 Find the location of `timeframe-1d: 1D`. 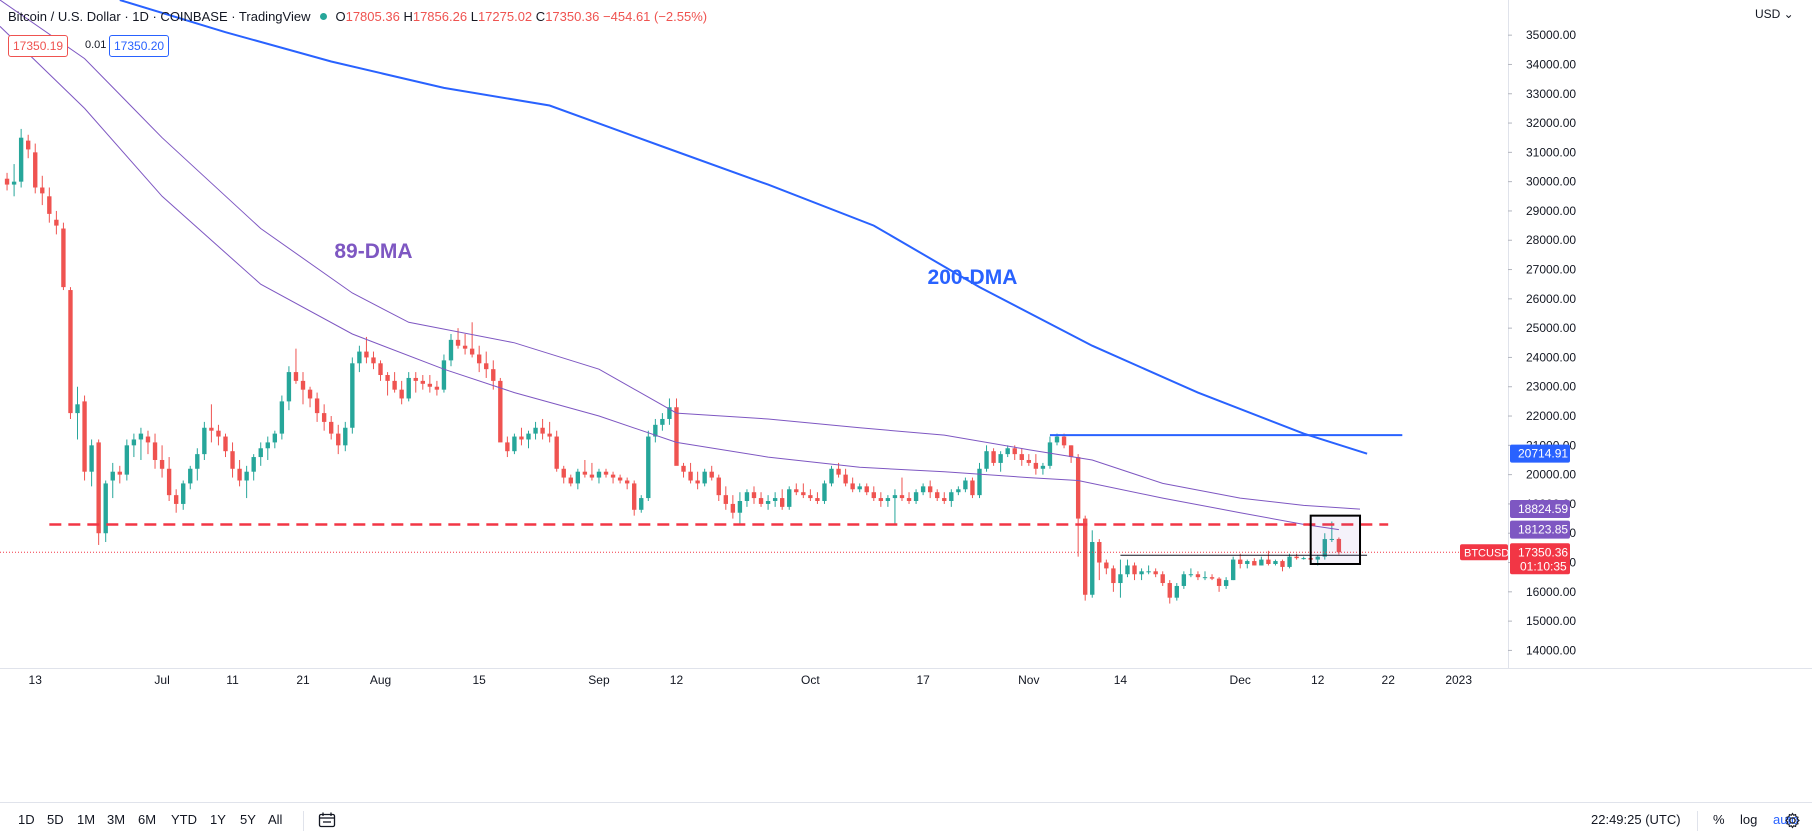

timeframe-1d: 1D is located at coordinates (26, 819).